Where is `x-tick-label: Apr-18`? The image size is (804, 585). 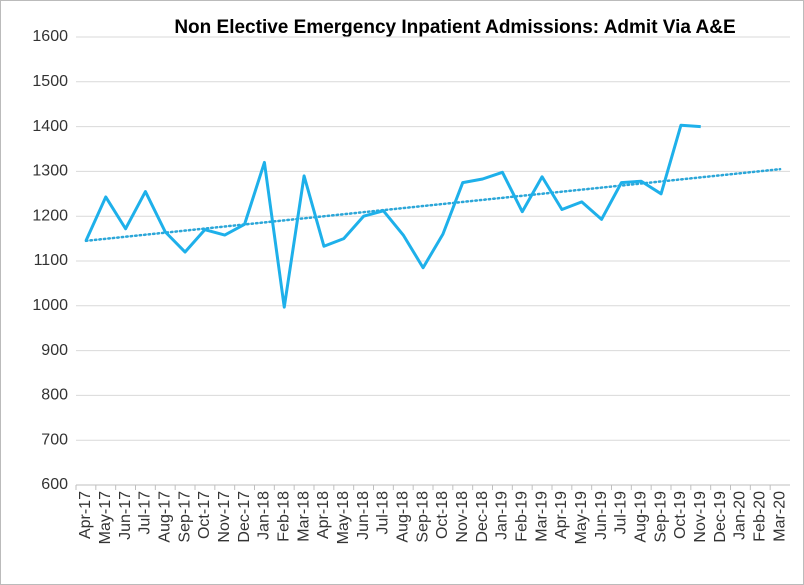
x-tick-label: Apr-18 is located at coordinates (323, 515).